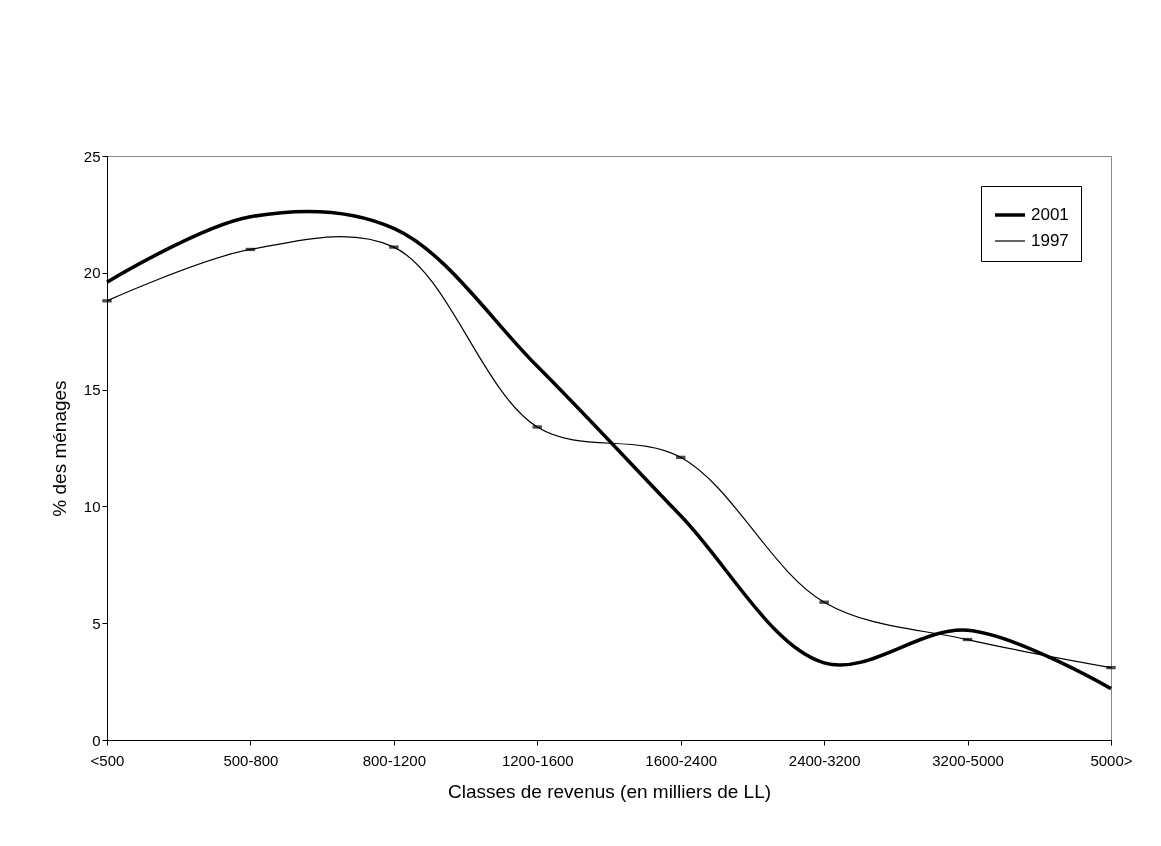 The width and height of the screenshot is (1161, 846). Describe the element at coordinates (251, 760) in the screenshot. I see `x-tick-label: 500-800` at that location.